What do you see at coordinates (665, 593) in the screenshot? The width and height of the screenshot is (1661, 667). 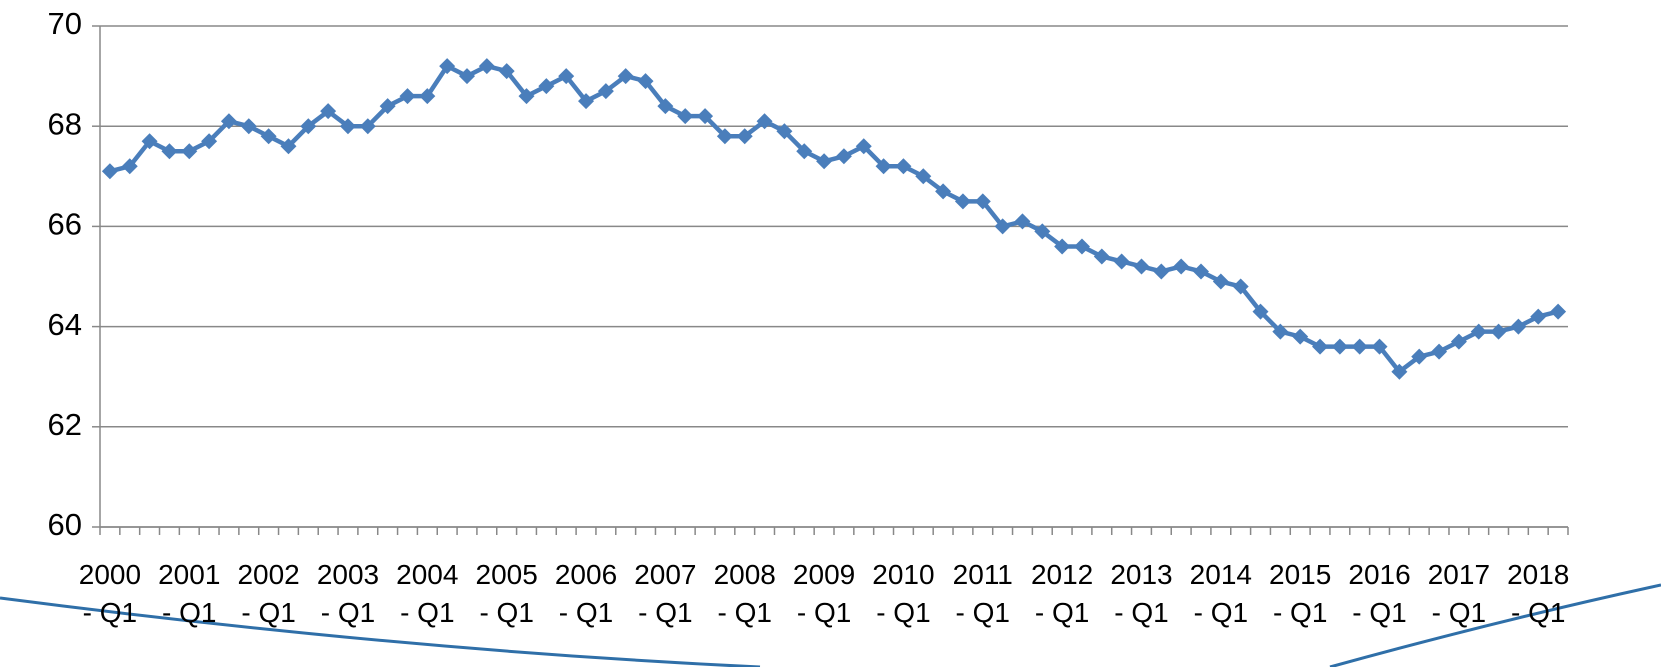 I see `x-tick-label: 2007 - Q1` at bounding box center [665, 593].